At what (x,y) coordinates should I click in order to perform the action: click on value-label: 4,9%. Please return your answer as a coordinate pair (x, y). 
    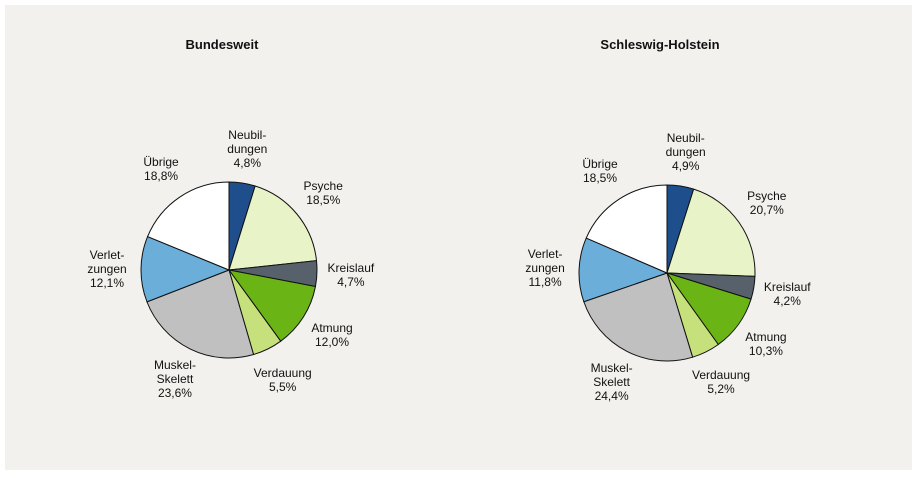
    Looking at the image, I should click on (686, 166).